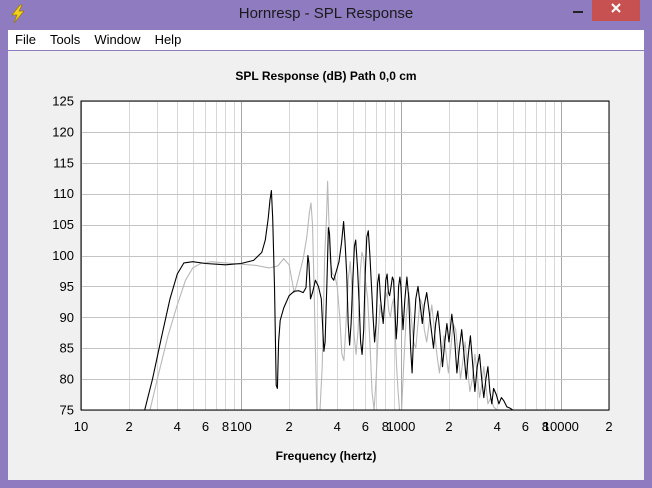  Describe the element at coordinates (63, 224) in the screenshot. I see `y-tick-label: 105` at that location.